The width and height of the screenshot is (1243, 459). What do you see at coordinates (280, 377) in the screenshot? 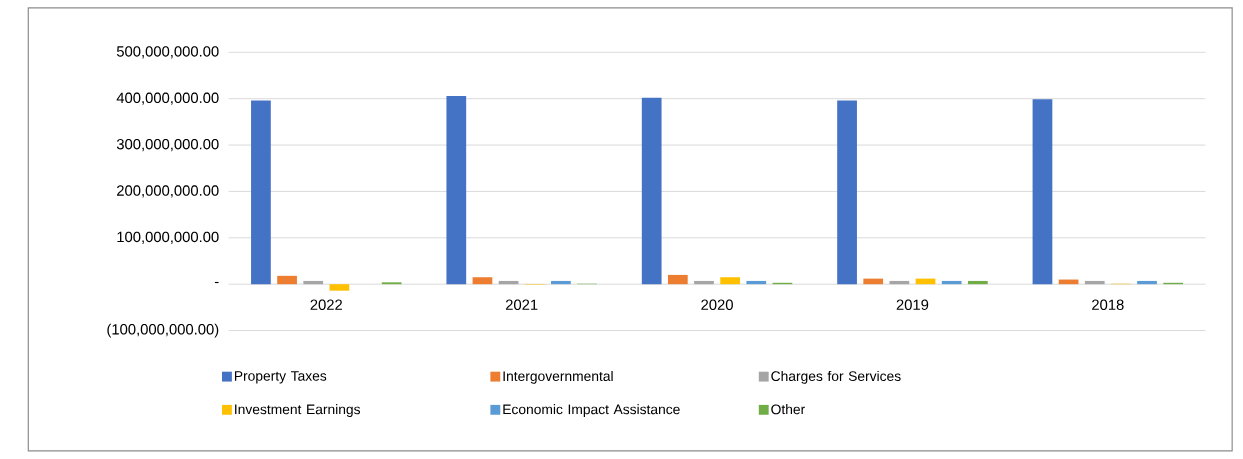
I see `legend-label: Property Taxes` at bounding box center [280, 377].